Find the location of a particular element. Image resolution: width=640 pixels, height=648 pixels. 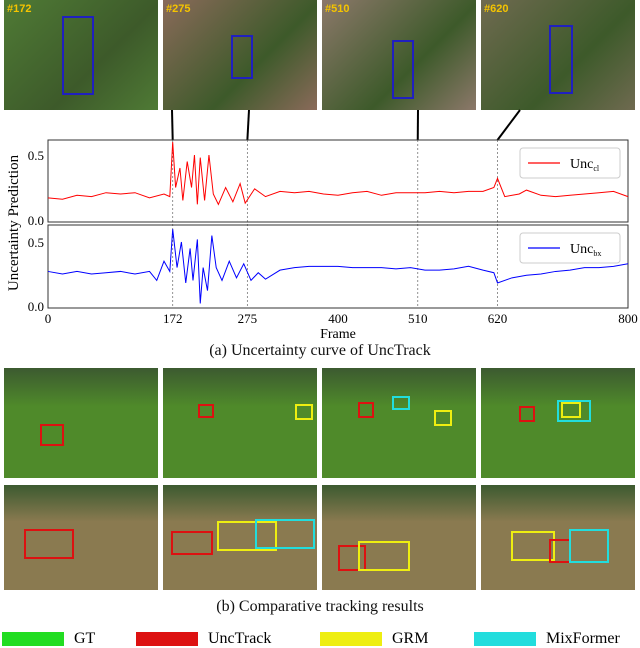

legend-label: MixFormer is located at coordinates (583, 639).